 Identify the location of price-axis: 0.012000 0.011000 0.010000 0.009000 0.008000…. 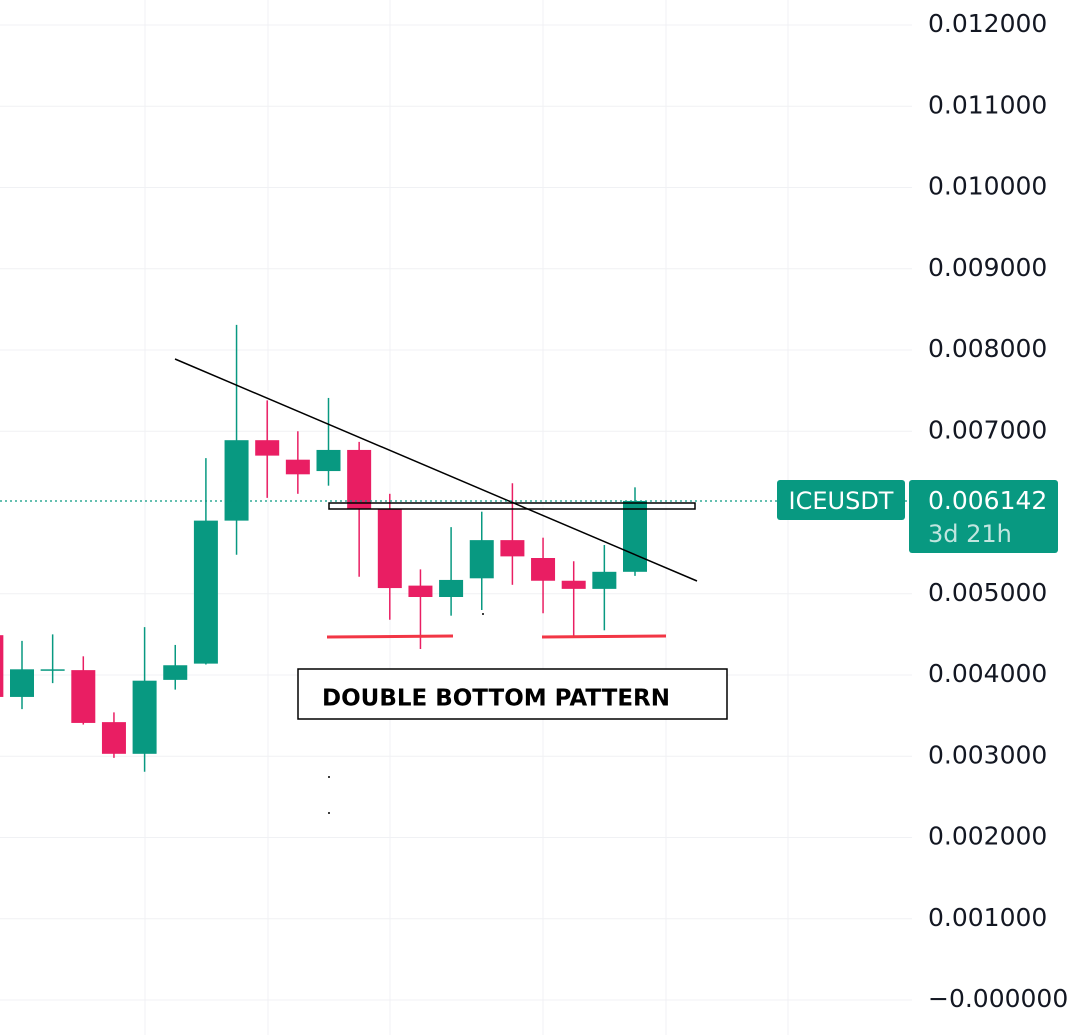
(998, 511).